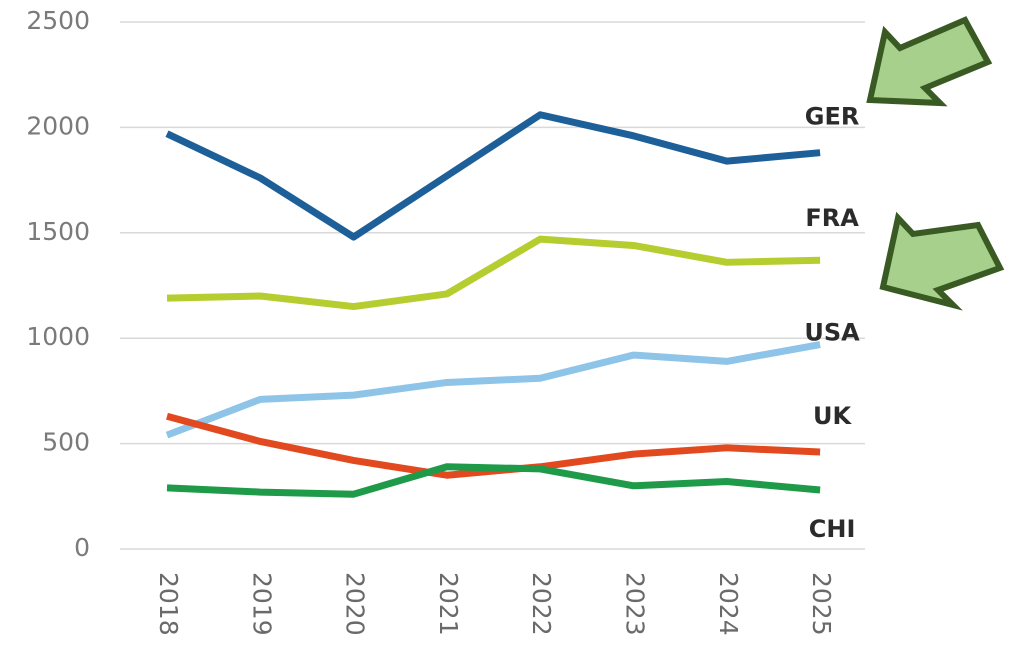  What do you see at coordinates (58, 125) in the screenshot?
I see `y-tick-label: 2000` at bounding box center [58, 125].